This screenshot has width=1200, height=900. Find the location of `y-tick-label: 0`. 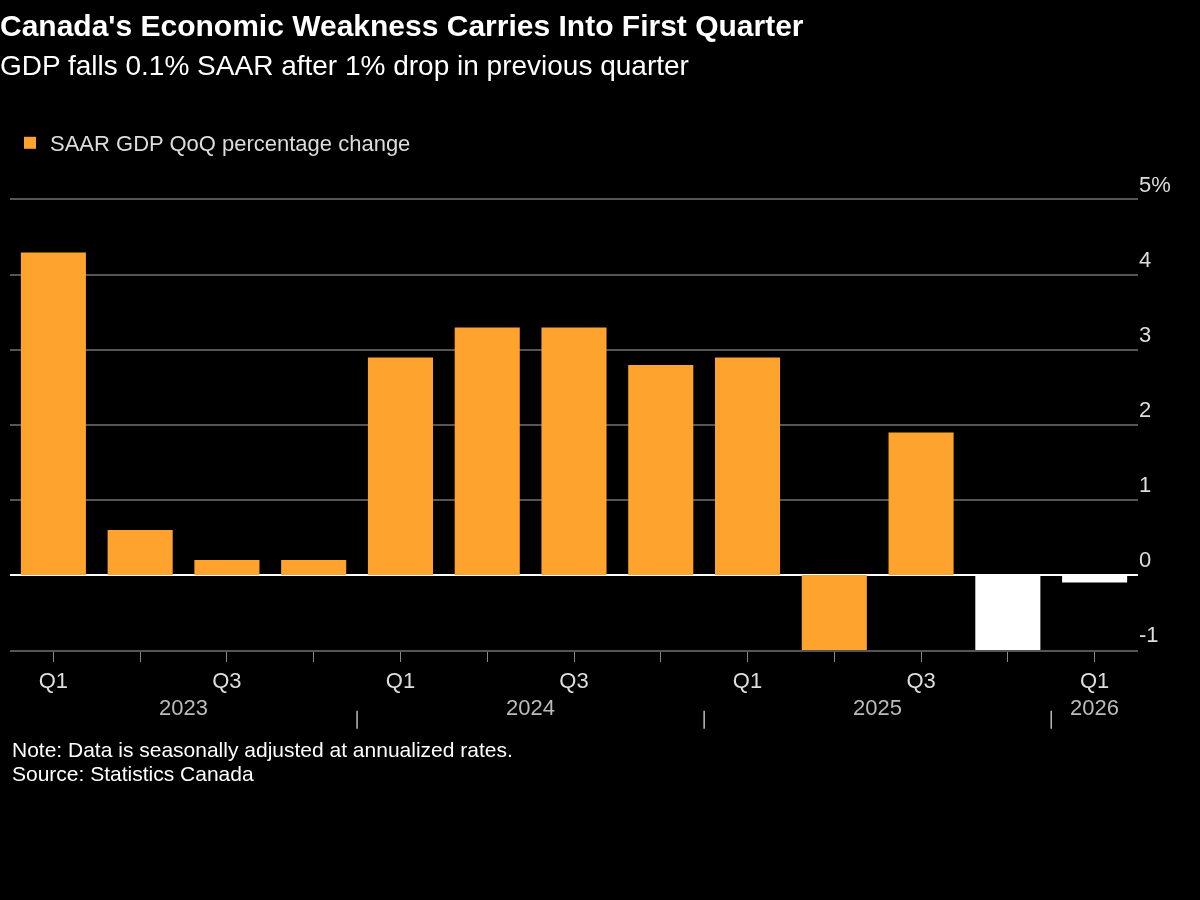

y-tick-label: 0 is located at coordinates (1145, 560).